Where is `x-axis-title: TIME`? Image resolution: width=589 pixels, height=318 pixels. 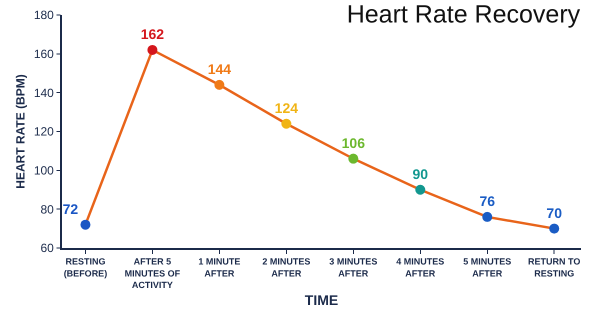
x-axis-title: TIME is located at coordinates (321, 300).